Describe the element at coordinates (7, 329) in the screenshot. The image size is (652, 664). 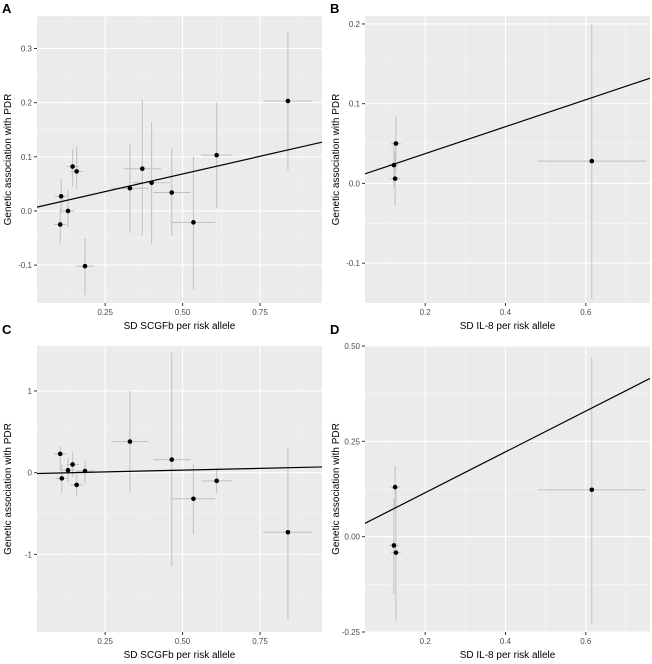
I see `panel-label: C` at that location.